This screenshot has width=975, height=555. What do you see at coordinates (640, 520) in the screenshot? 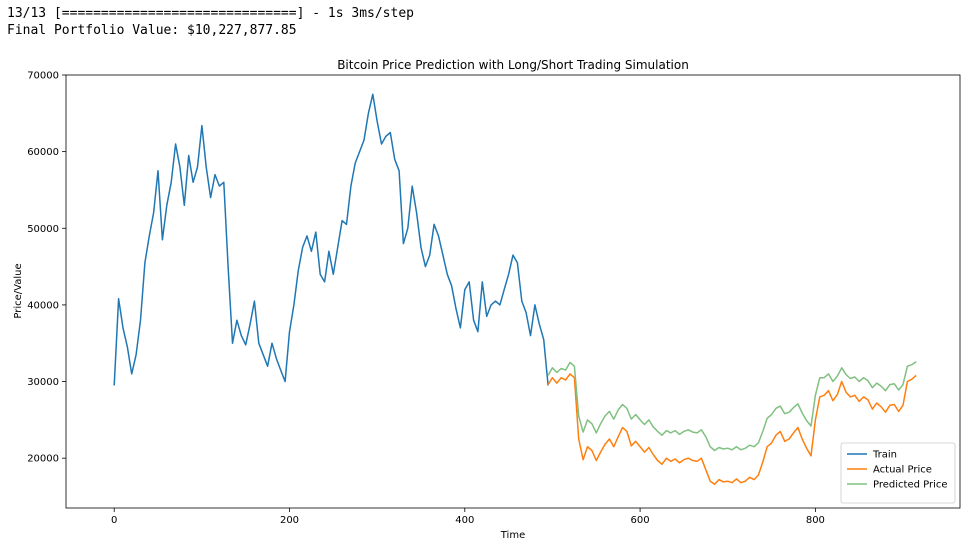
I see `x-tick-label-3: 600` at bounding box center [640, 520].